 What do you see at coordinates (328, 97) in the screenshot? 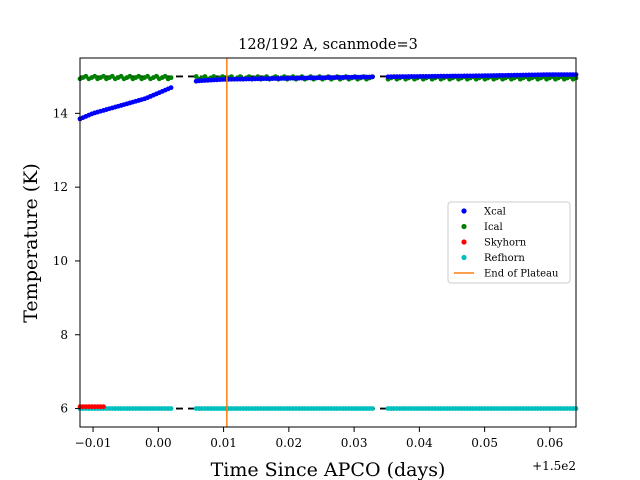
I see `series-xcal` at bounding box center [328, 97].